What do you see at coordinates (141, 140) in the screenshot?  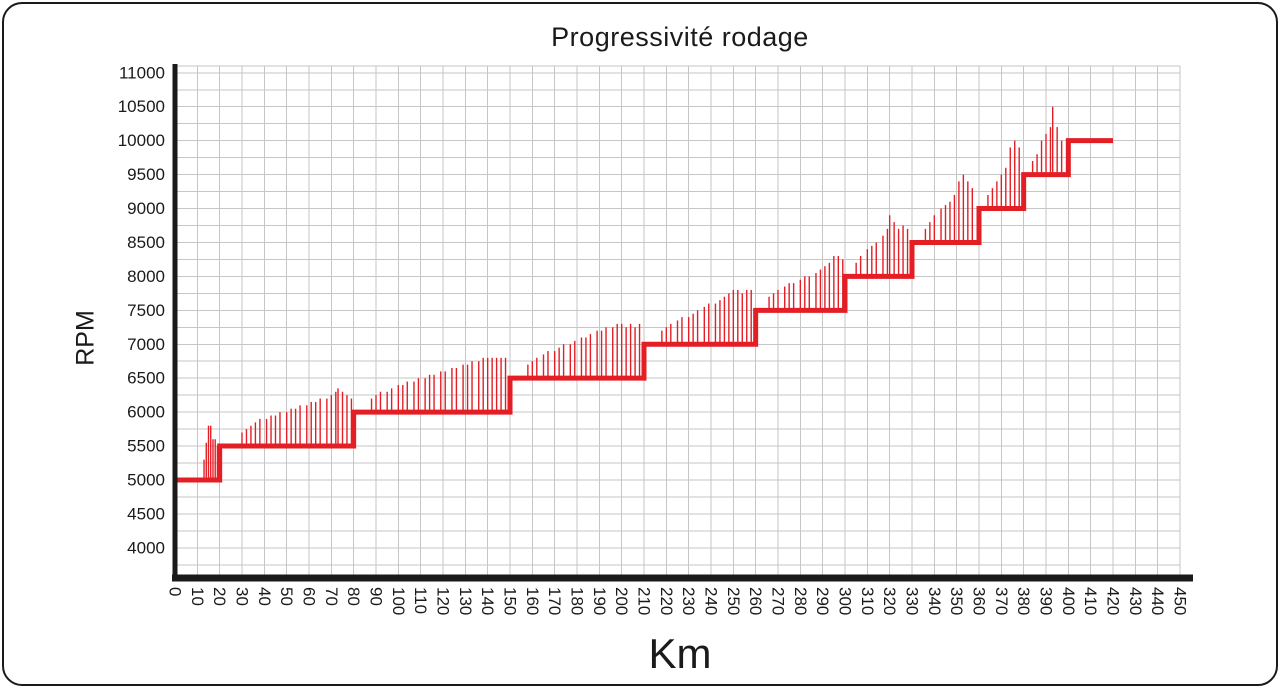 I see `y-tick-label: 10000` at bounding box center [141, 140].